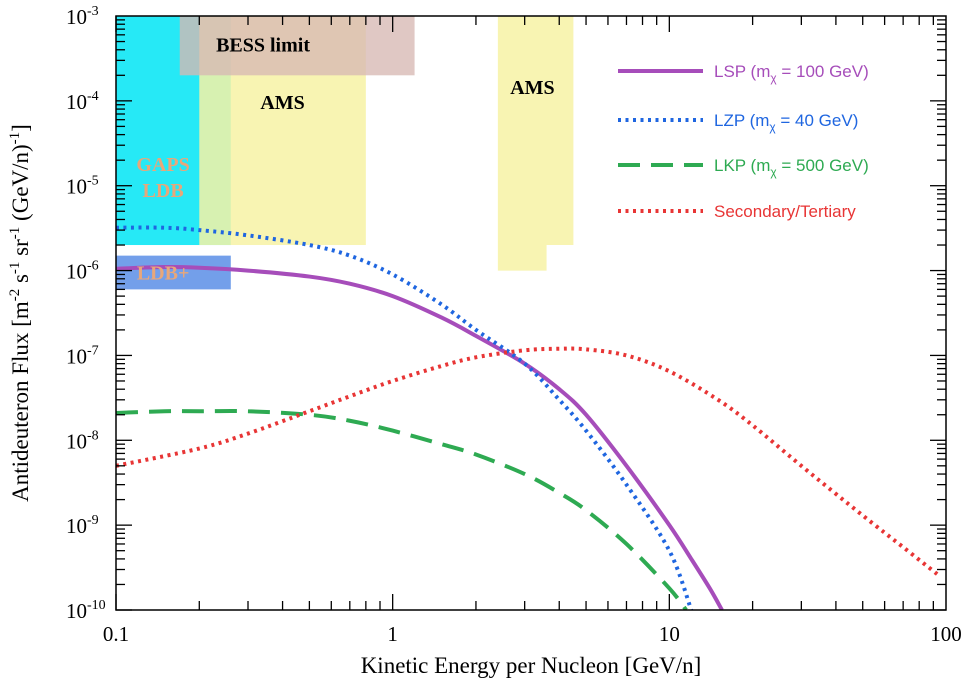  Describe the element at coordinates (531, 665) in the screenshot. I see `x-axis-title: Kinetic Energy per Nucleon [GeV/n]` at that location.